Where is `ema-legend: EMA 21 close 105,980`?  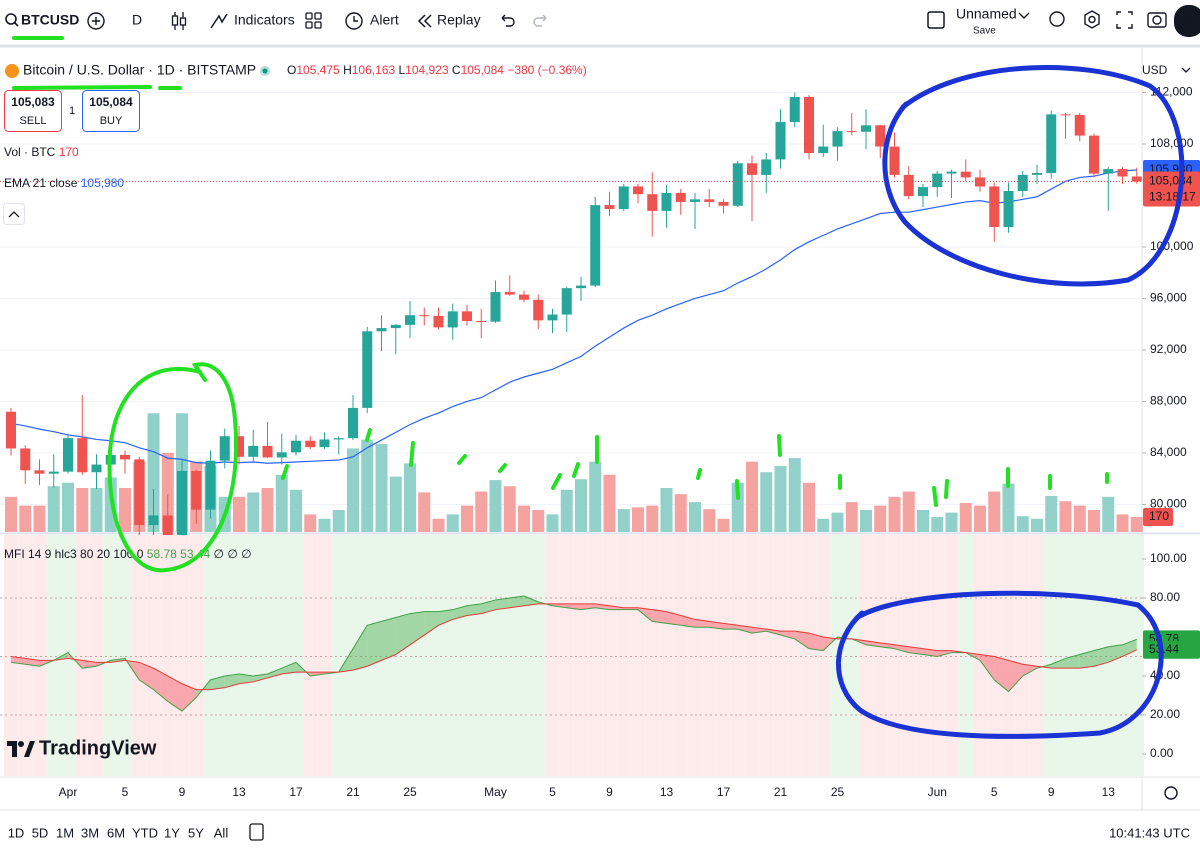
ema-legend: EMA 21 close 105,980 is located at coordinates (64, 183).